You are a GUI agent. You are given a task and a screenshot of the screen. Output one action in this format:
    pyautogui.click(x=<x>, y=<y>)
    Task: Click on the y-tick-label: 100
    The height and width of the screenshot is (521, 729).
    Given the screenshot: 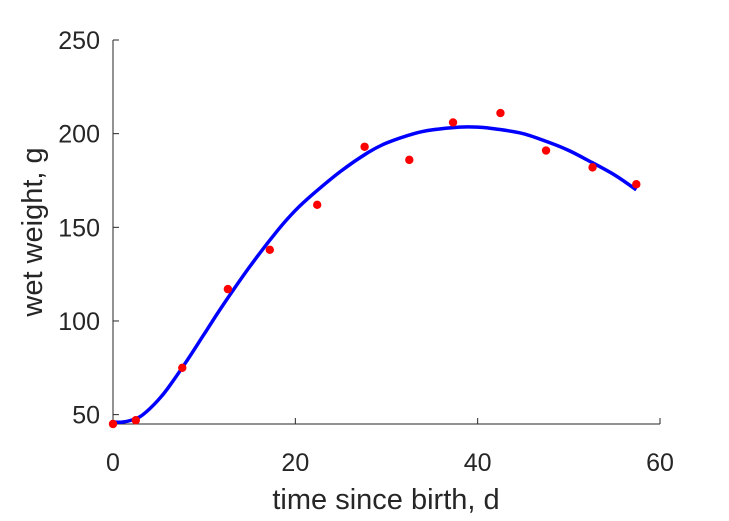 What is the action you would take?
    pyautogui.click(x=79, y=322)
    